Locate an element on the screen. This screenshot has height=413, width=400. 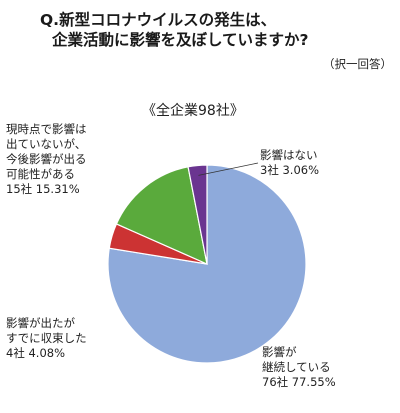
label-value: 76社 77.55% is located at coordinates (299, 382).